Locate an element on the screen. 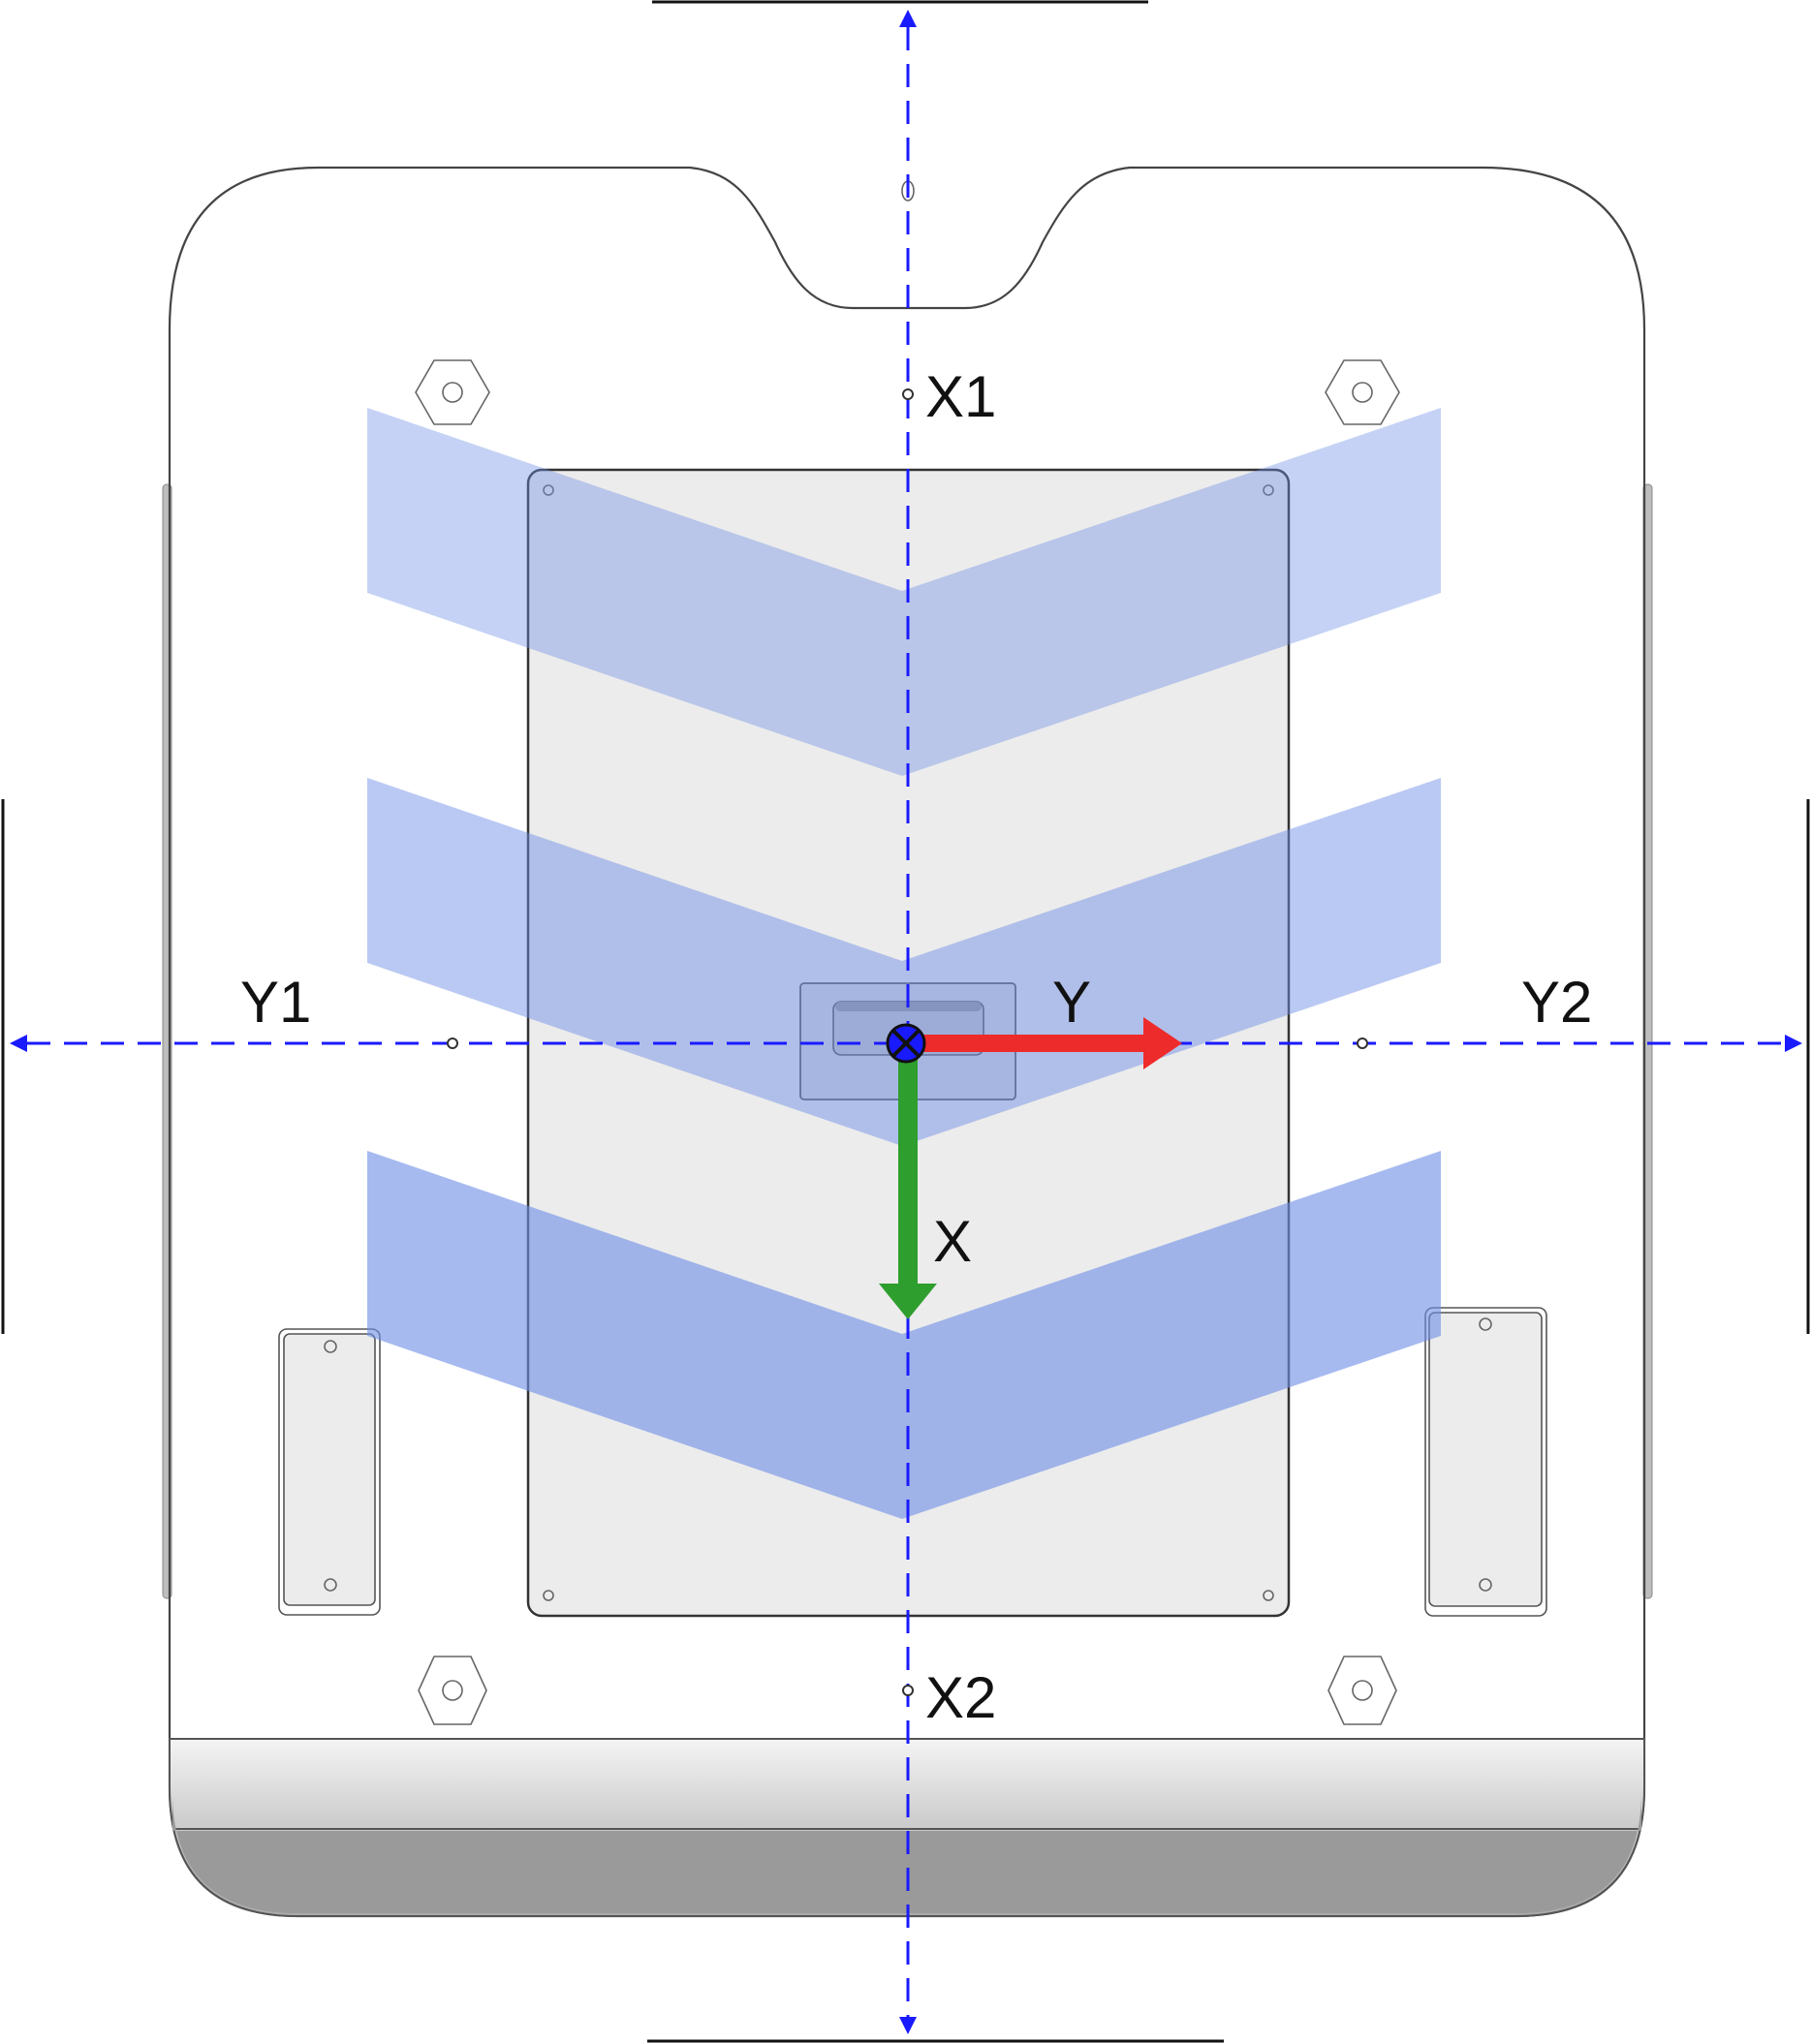 This screenshot has height=2044, width=1811. label-x2: X2 is located at coordinates (960, 1697).